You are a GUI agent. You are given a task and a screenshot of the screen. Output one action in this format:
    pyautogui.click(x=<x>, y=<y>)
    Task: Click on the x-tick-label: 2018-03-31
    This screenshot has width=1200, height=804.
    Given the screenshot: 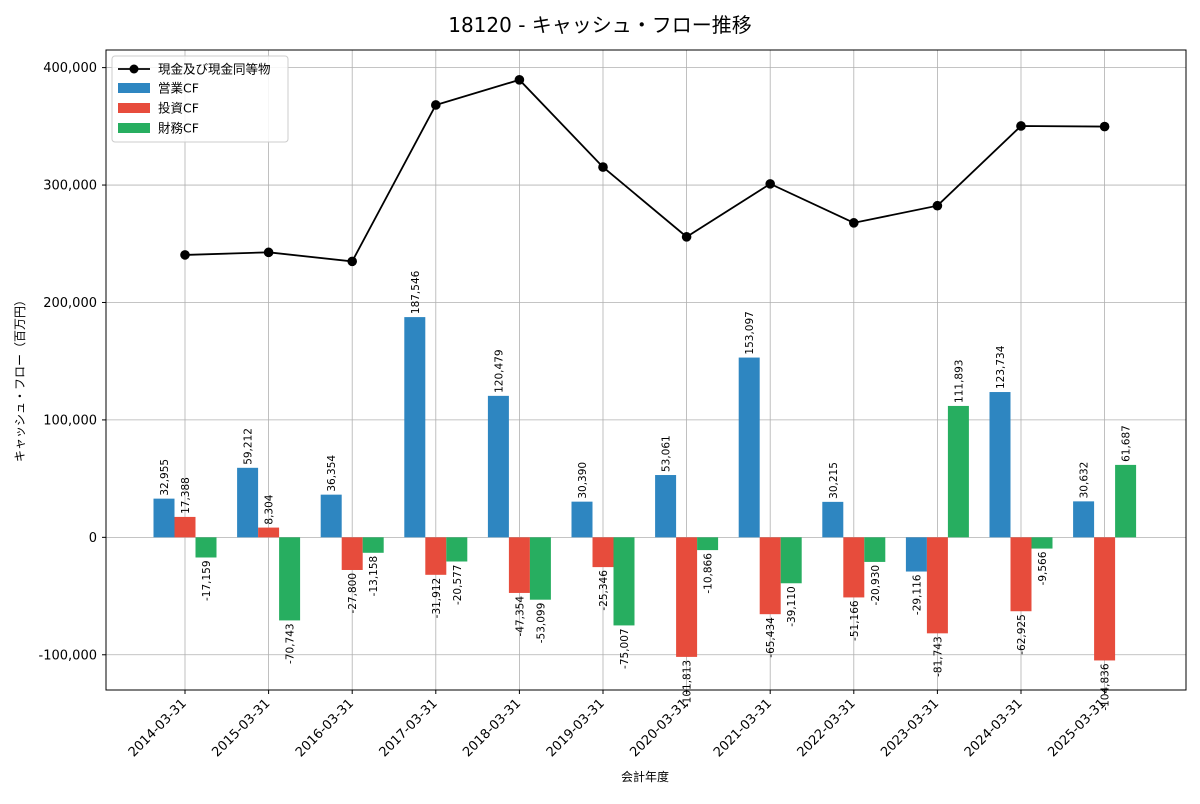 What is the action you would take?
    pyautogui.click(x=492, y=728)
    